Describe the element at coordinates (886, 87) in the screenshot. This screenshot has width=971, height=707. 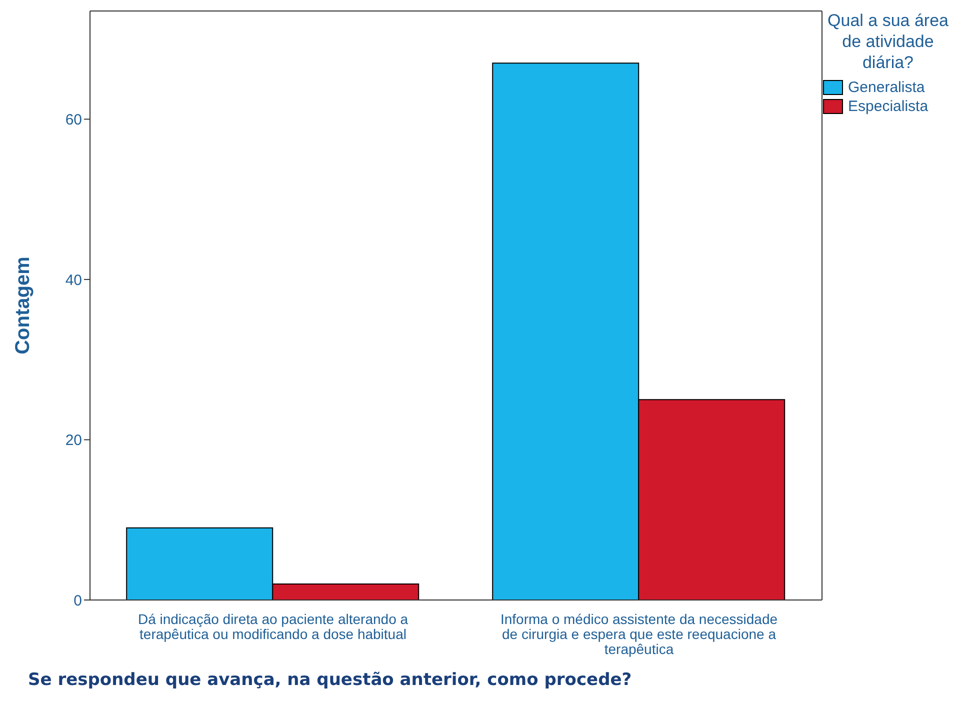
I see `legend-label: Generalista` at that location.